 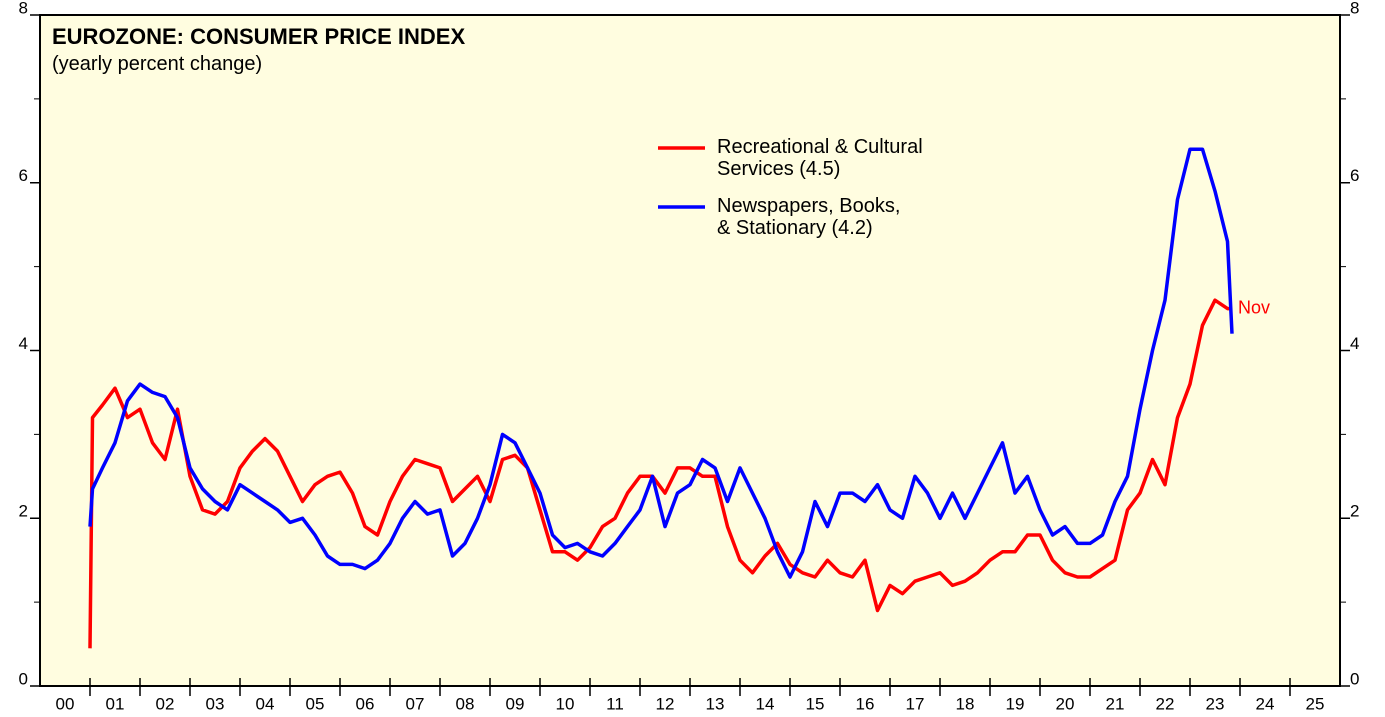 What do you see at coordinates (915, 703) in the screenshot?
I see `x-tick-label: 17` at bounding box center [915, 703].